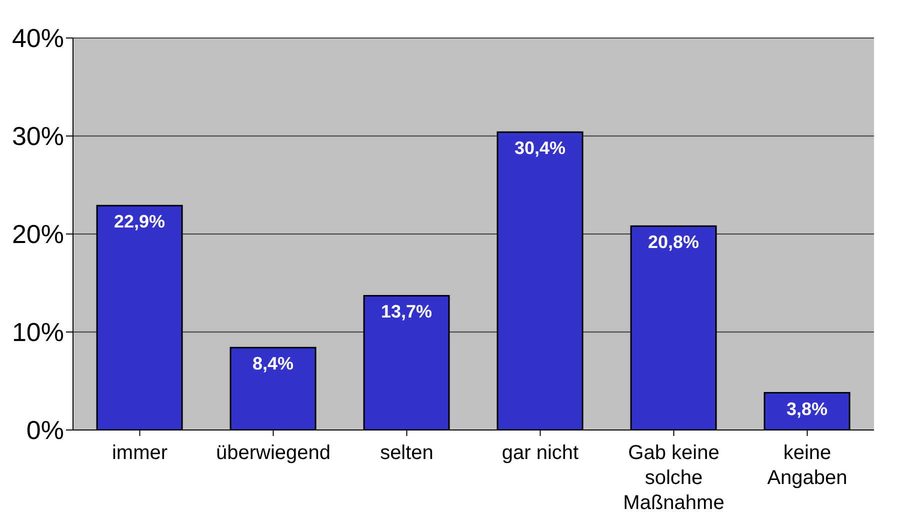  Describe the element at coordinates (273, 453) in the screenshot. I see `x-tick-label: überwiegend` at that location.